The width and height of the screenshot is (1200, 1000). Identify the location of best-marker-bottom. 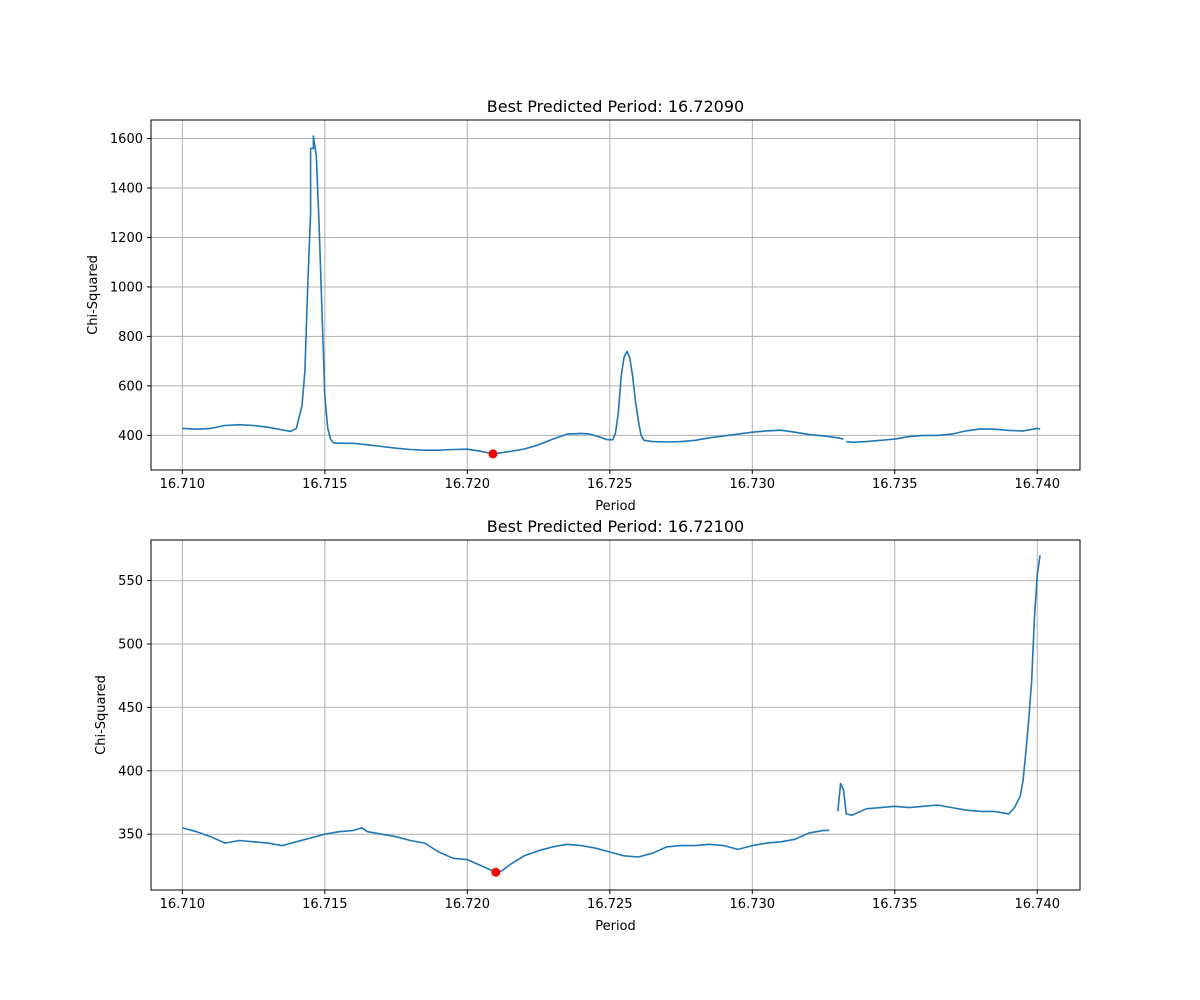
(496, 872).